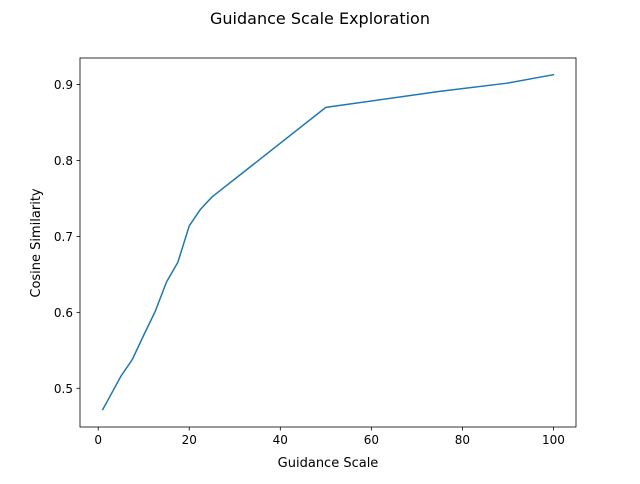 This screenshot has width=640, height=484. Describe the element at coordinates (63, 85) in the screenshot. I see `y-tick-label: 0.9` at that location.